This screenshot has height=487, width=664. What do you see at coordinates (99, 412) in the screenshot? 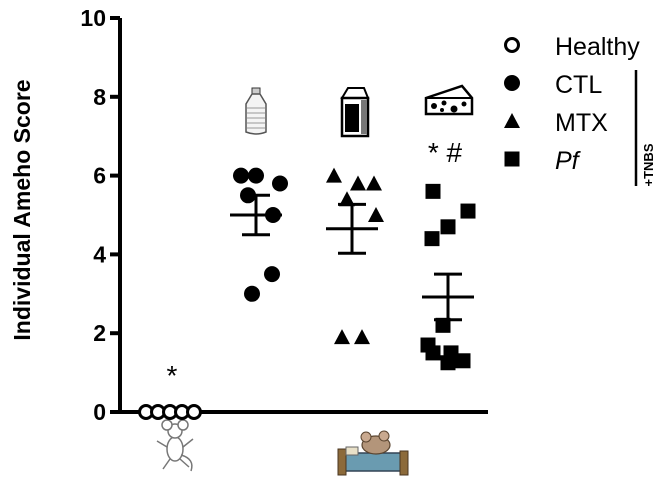
I see `y-tick-label: 0` at bounding box center [99, 412].